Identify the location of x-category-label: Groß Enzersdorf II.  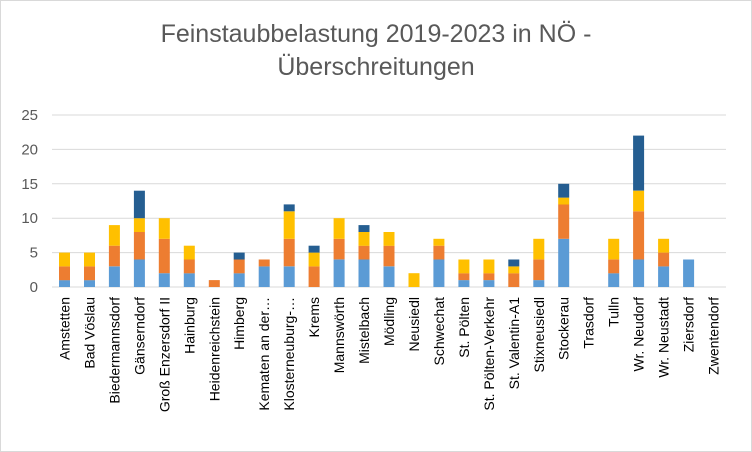
(164, 354).